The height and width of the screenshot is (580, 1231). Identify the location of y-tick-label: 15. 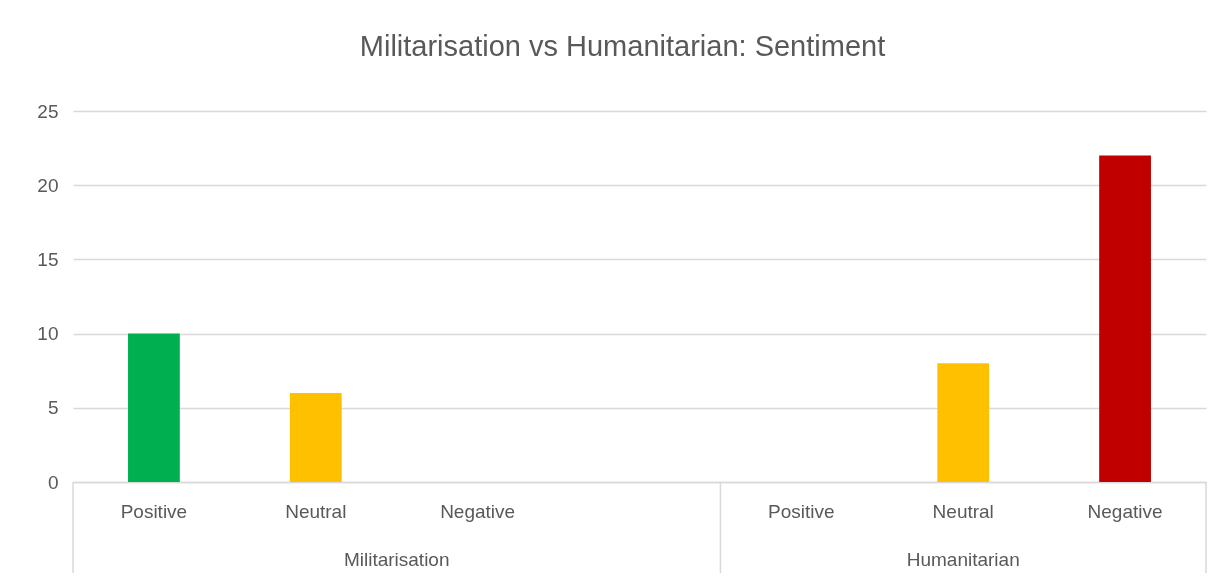
(48, 259).